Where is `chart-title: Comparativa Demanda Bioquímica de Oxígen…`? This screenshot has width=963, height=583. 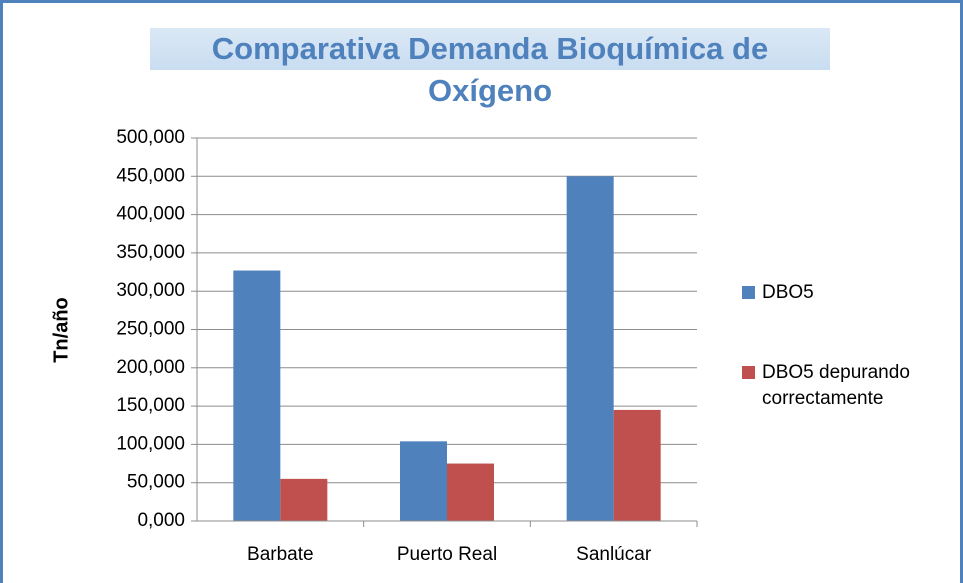 chart-title: Comparativa Demanda Bioquímica de Oxígen… is located at coordinates (490, 70).